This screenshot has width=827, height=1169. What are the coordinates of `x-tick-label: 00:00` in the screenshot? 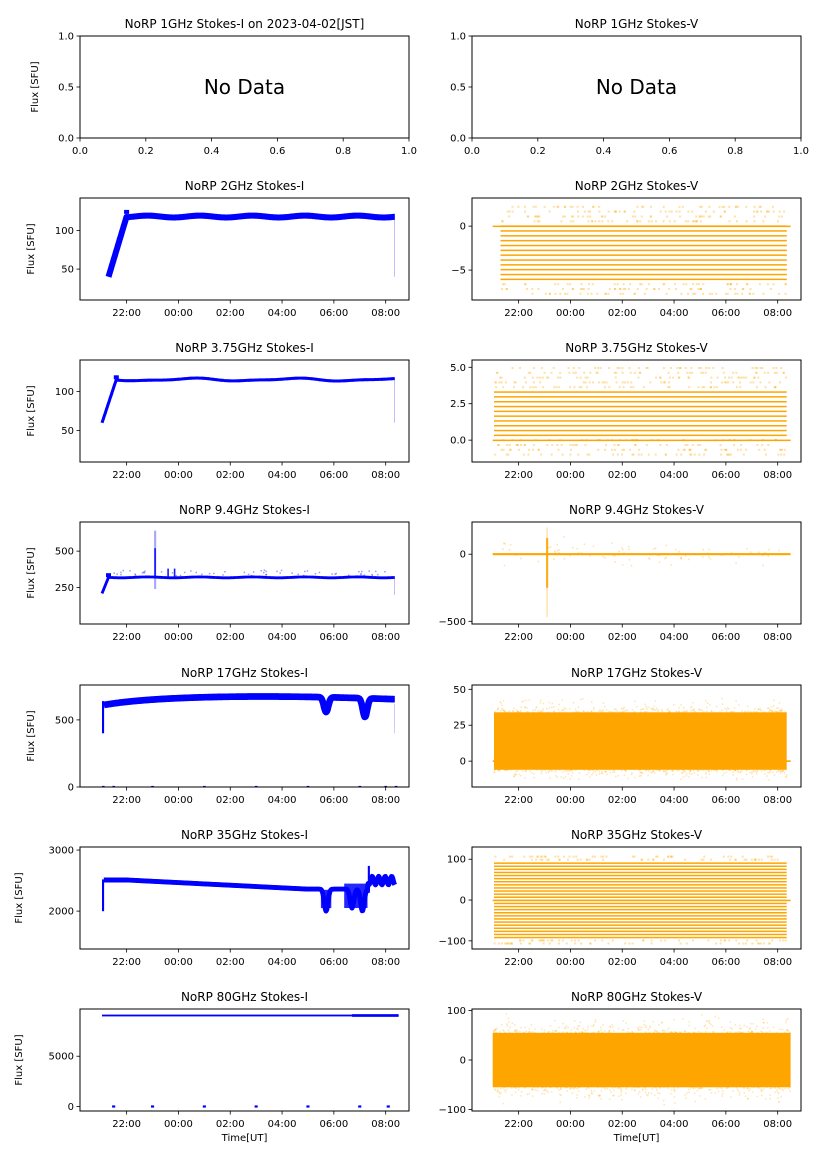 It's located at (178, 475).